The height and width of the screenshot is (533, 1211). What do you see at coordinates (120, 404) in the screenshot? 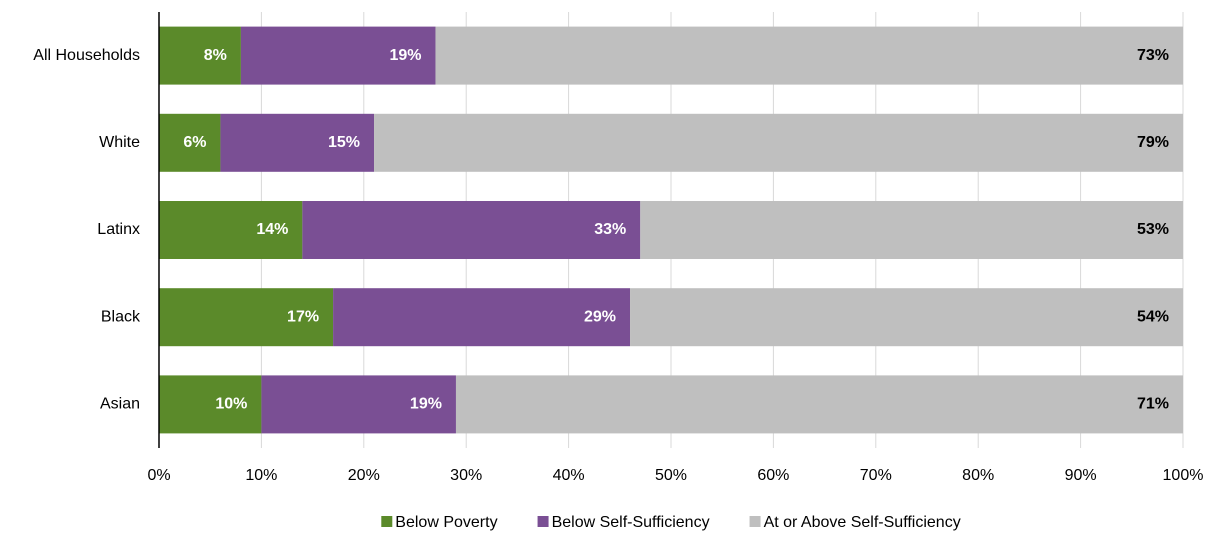
I see `y-tick-label: Asian` at bounding box center [120, 404].